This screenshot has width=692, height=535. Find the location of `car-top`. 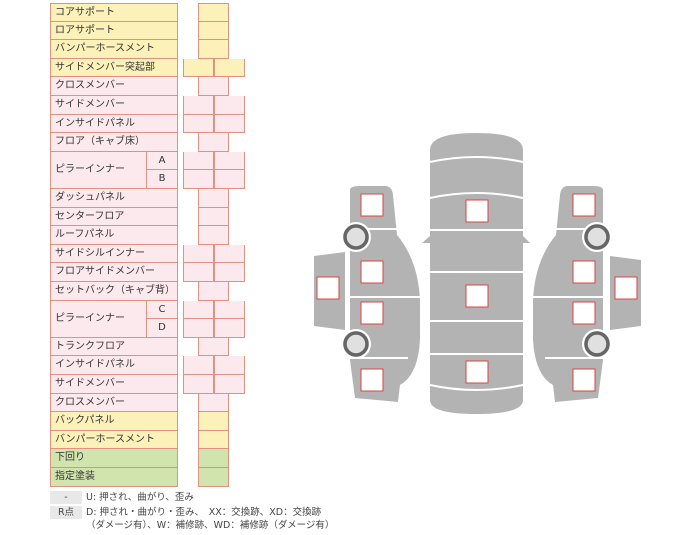

car-top is located at coordinates (476, 273).